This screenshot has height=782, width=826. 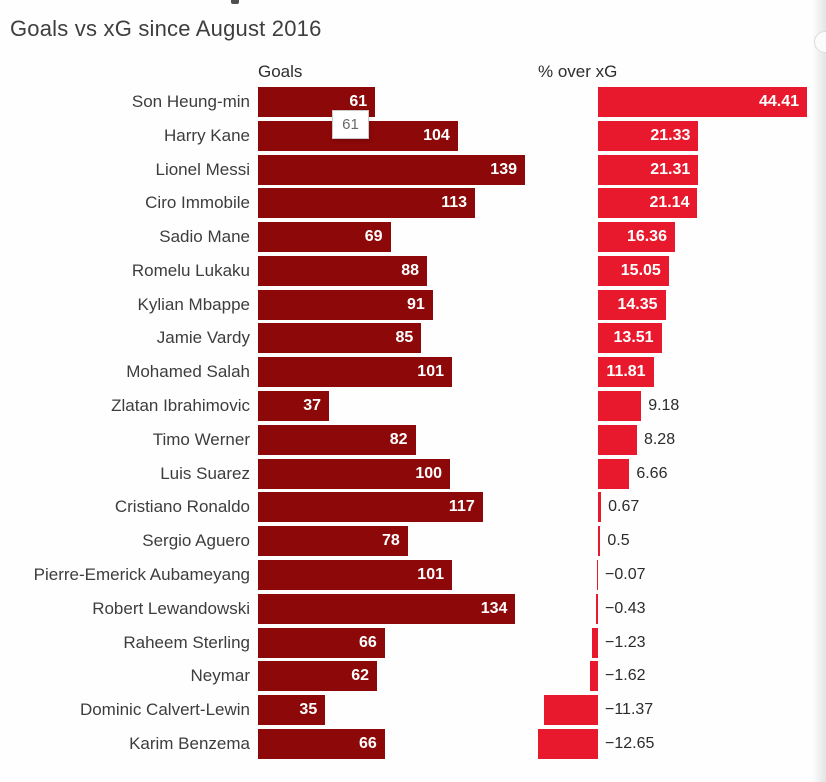 I want to click on chart-row: Robert Lewandowski 134 −0.43, so click(x=413, y=608).